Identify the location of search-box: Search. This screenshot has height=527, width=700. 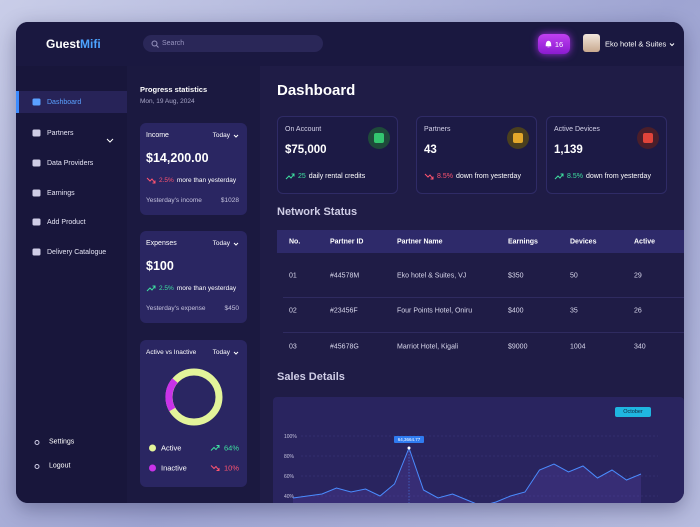
(233, 43).